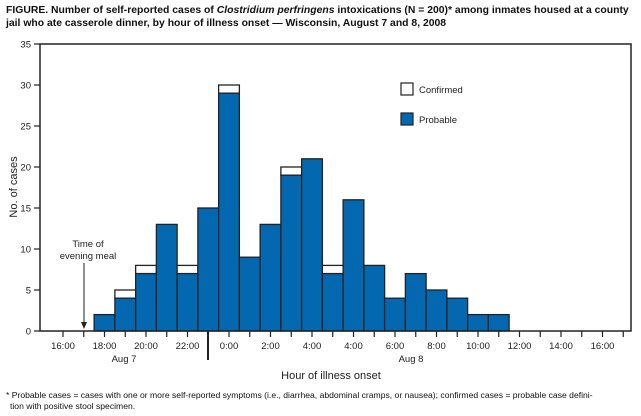 This screenshot has height=416, width=641. I want to click on annotation-line-1: Time of, so click(88, 244).